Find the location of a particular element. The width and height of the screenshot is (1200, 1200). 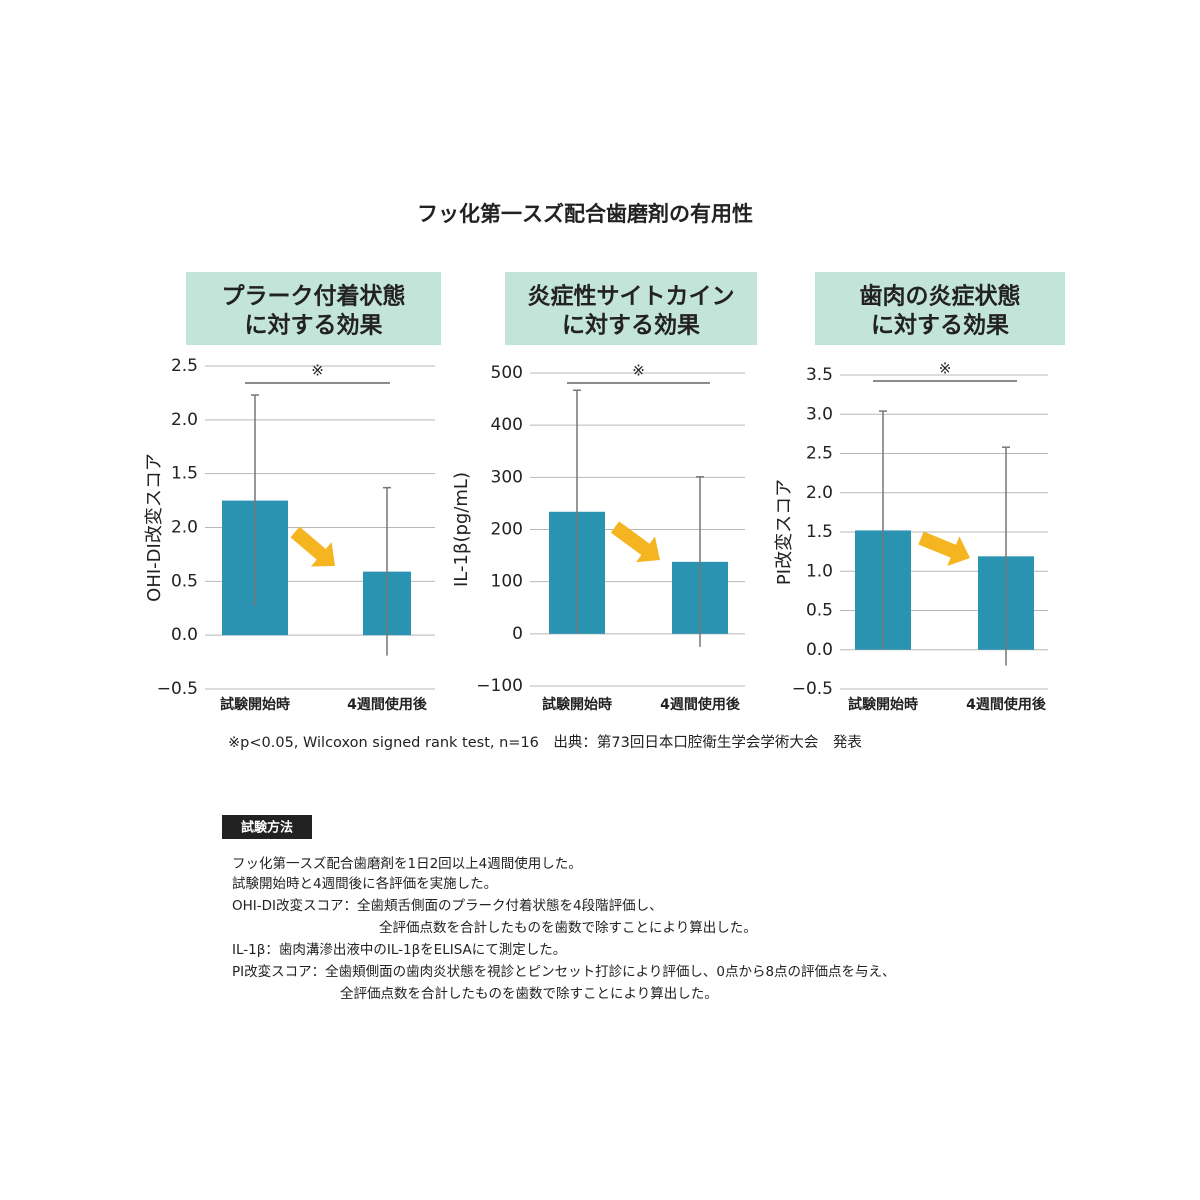

method-line: OHI-DI改変スコア：全歯頬舌側面のプラーク付着状態を4段階評価し、 is located at coordinates (447, 905).